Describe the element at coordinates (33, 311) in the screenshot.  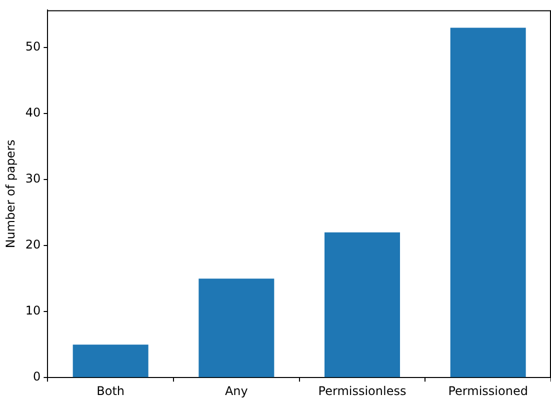
I see `y-tick-label: 10` at that location.